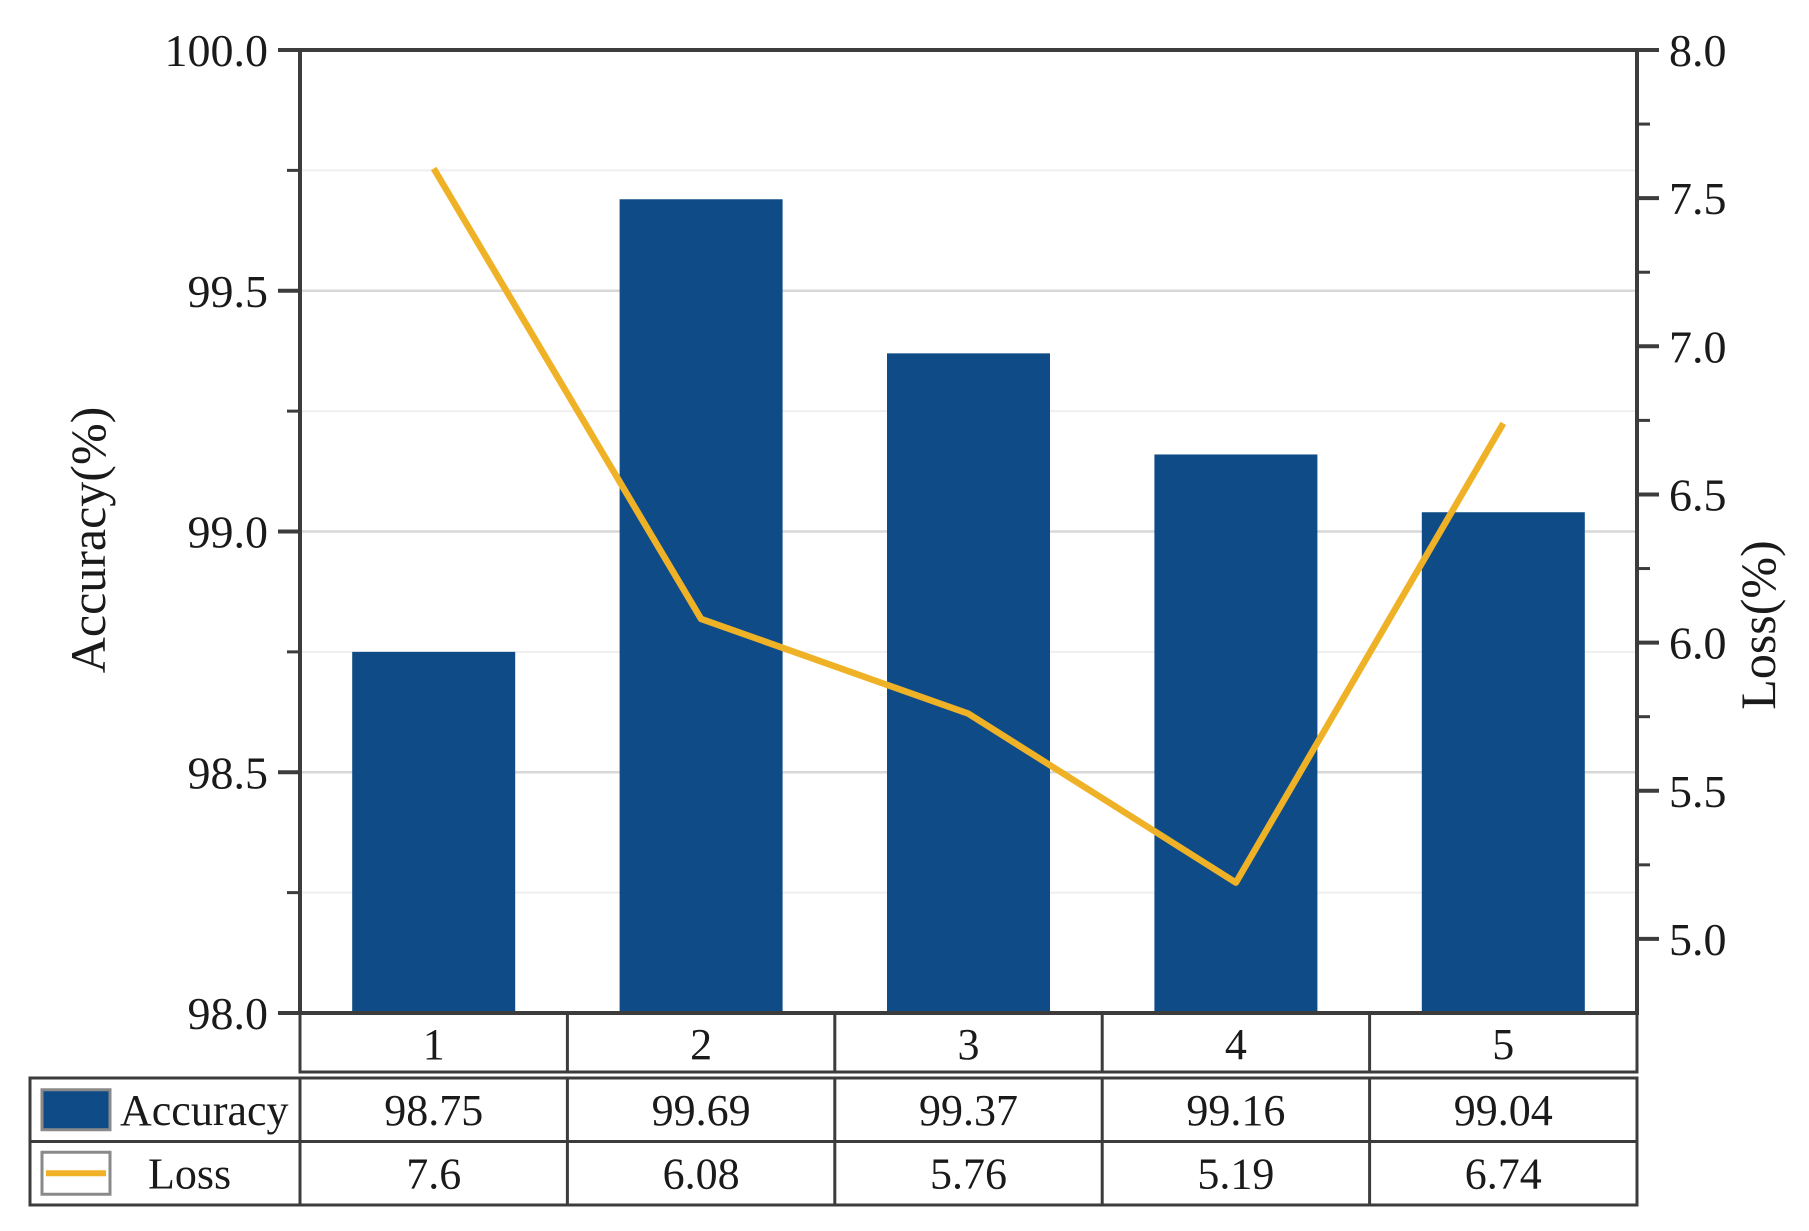  What do you see at coordinates (1235, 1110) in the screenshot?
I see `accuracy-value-4: 99.16` at bounding box center [1235, 1110].